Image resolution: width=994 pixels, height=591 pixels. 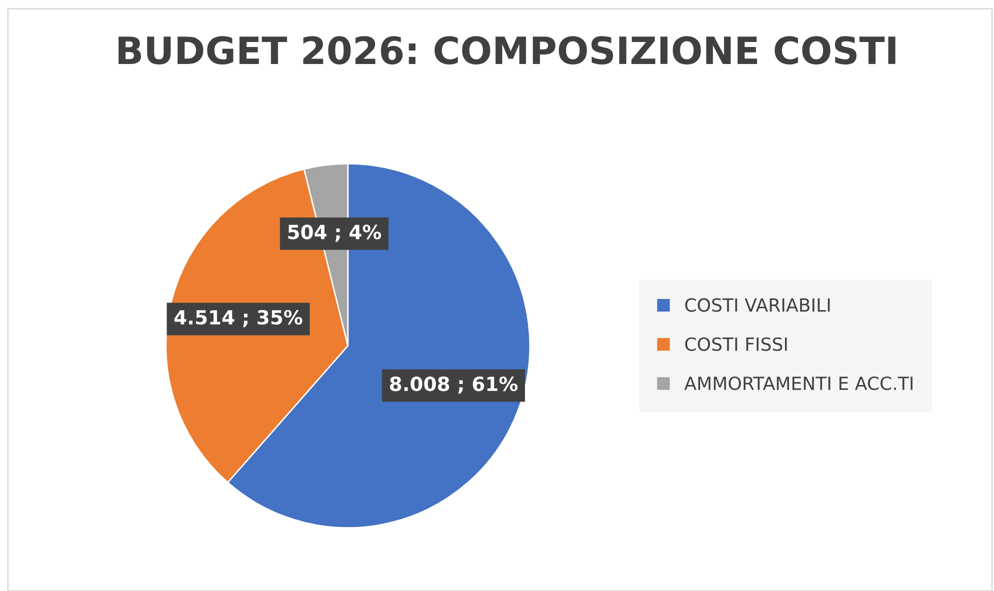 I want to click on legend-label: COSTI FISSI, so click(x=736, y=344).